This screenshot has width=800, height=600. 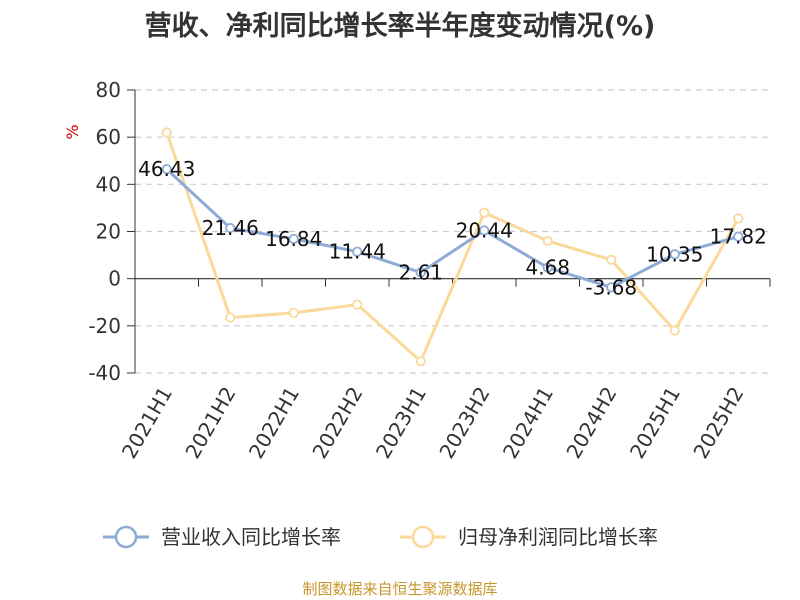 I want to click on data-label: 21.46, so click(x=230, y=228).